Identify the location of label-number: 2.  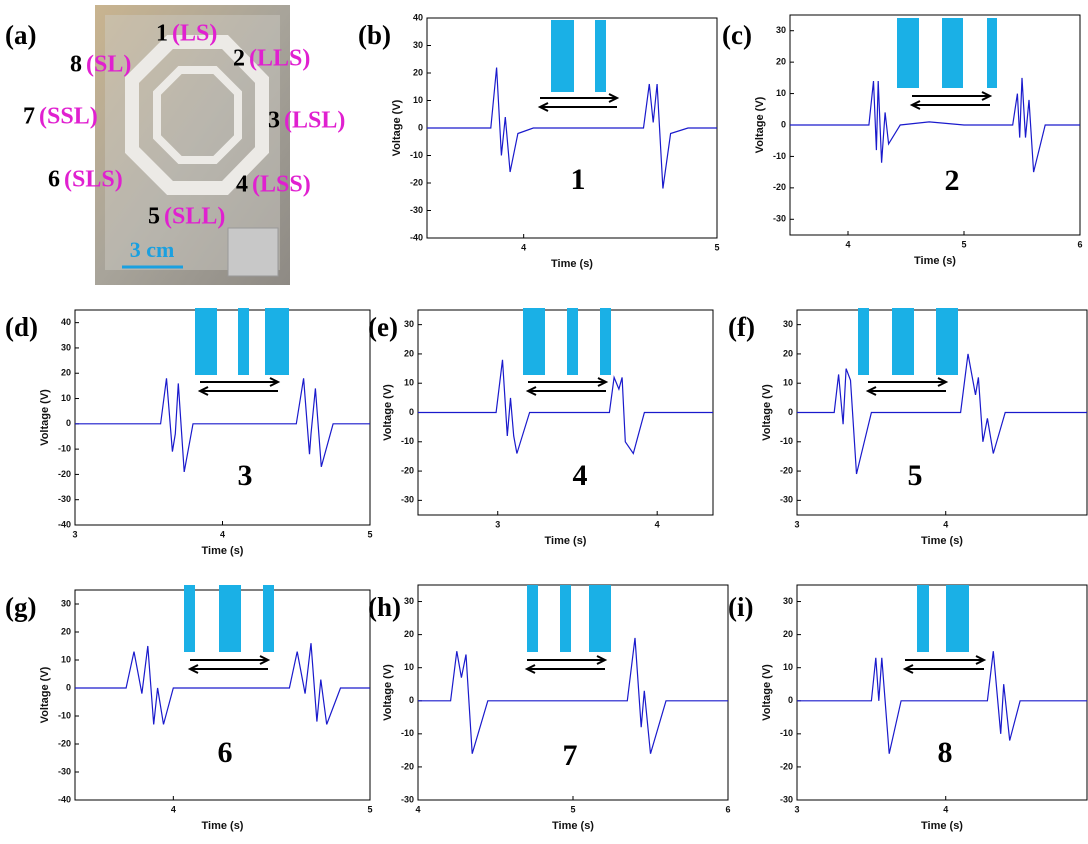
(239, 59).